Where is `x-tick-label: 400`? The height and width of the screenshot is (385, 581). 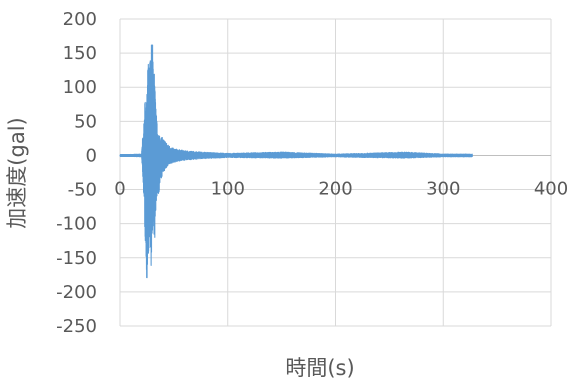
x-tick-label: 400 is located at coordinates (551, 188).